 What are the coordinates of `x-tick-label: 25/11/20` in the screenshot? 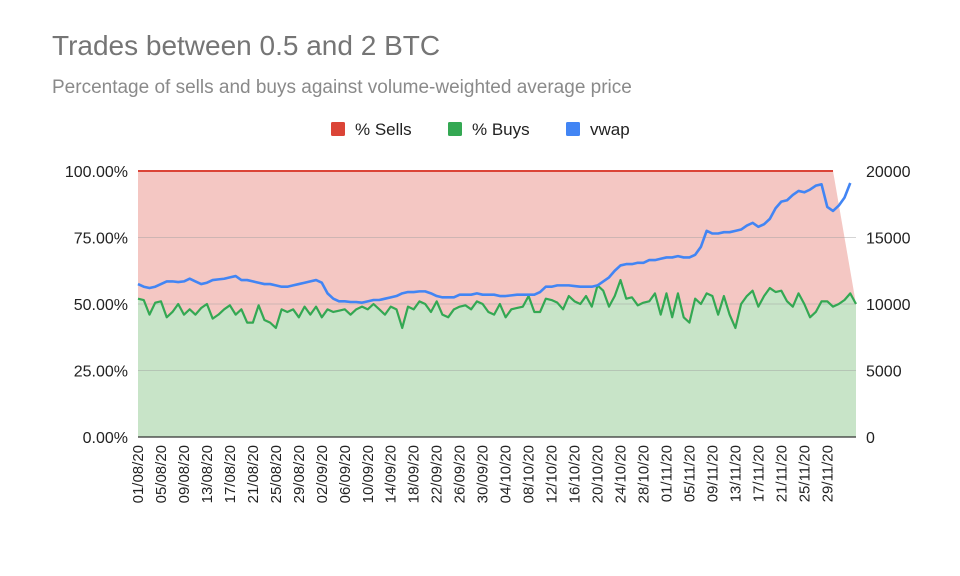 It's located at (804, 473).